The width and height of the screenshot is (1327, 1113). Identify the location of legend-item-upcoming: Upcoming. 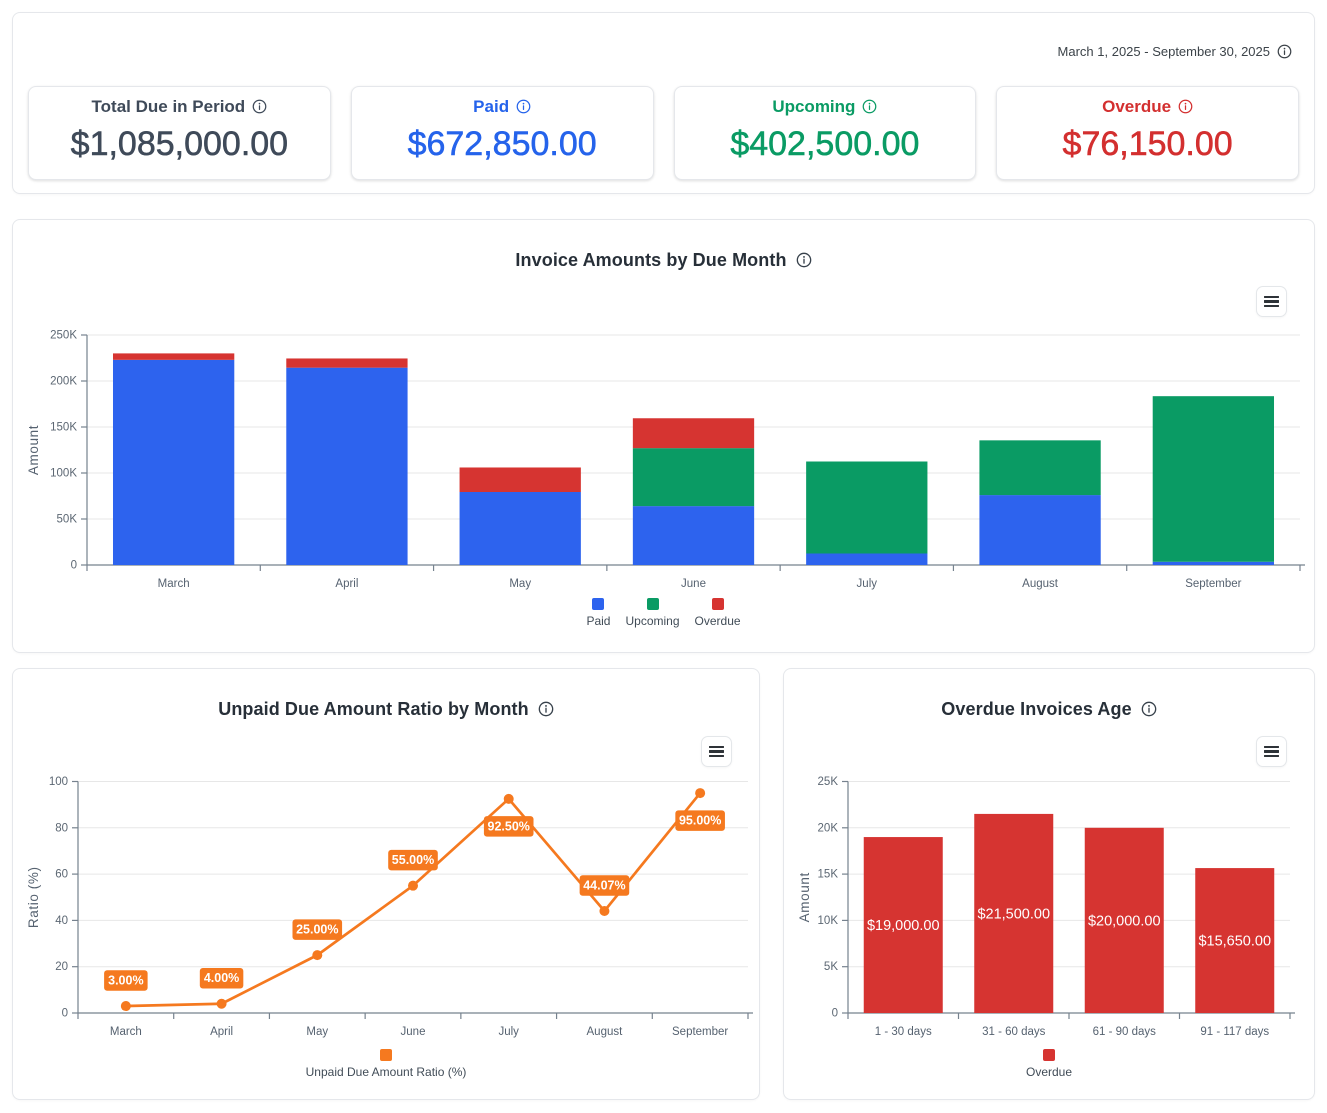
(652, 613).